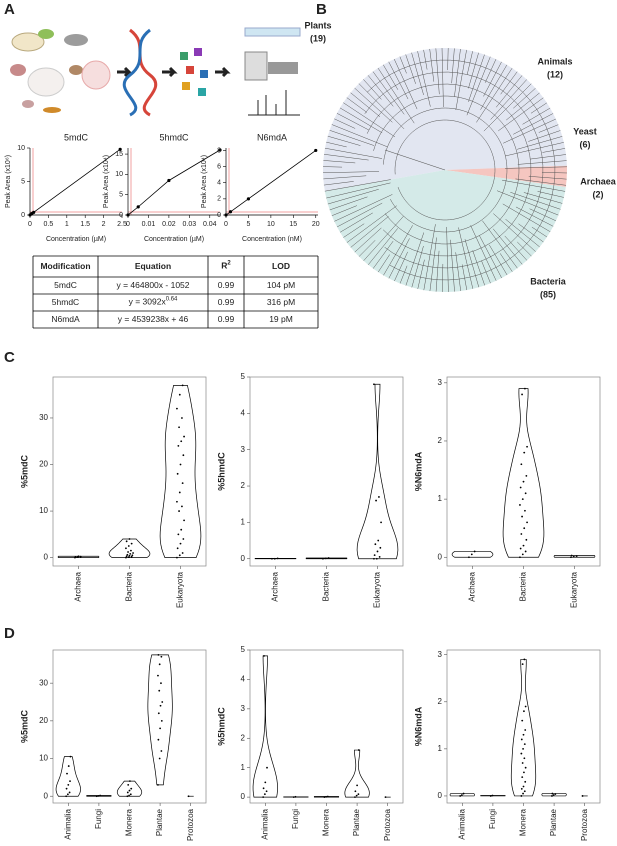  Describe the element at coordinates (272, 137) in the screenshot. I see `chart-title: N6mdA` at that location.